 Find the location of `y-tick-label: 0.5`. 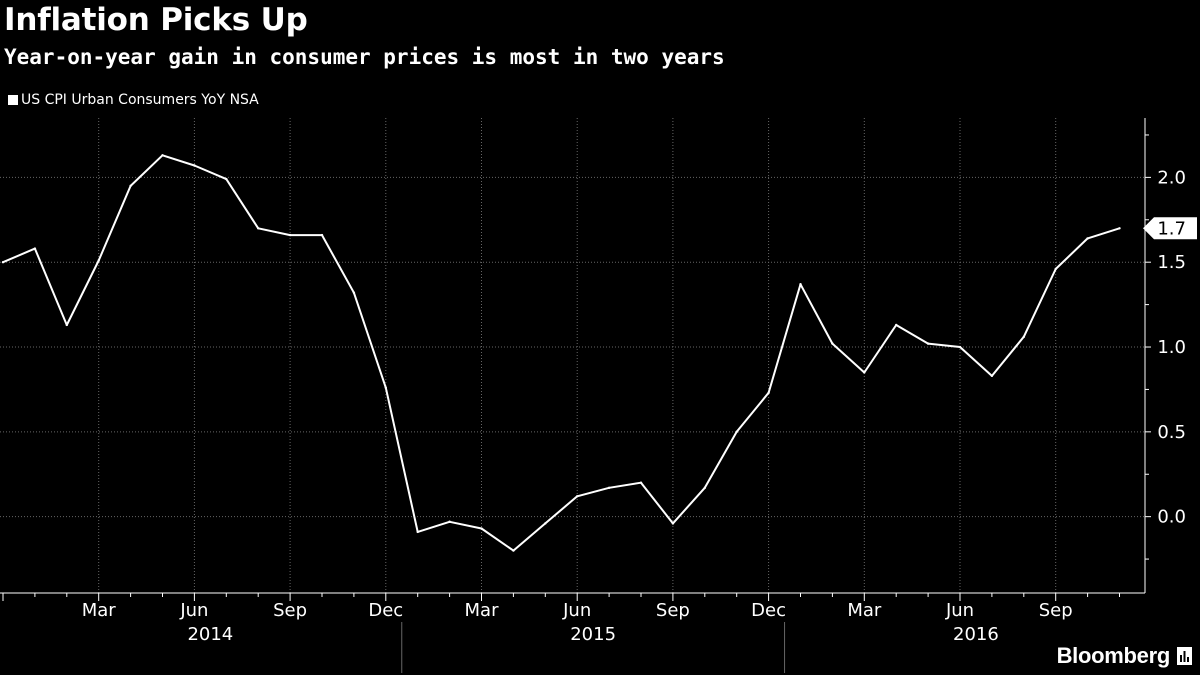

y-tick-label: 0.5 is located at coordinates (1171, 432).